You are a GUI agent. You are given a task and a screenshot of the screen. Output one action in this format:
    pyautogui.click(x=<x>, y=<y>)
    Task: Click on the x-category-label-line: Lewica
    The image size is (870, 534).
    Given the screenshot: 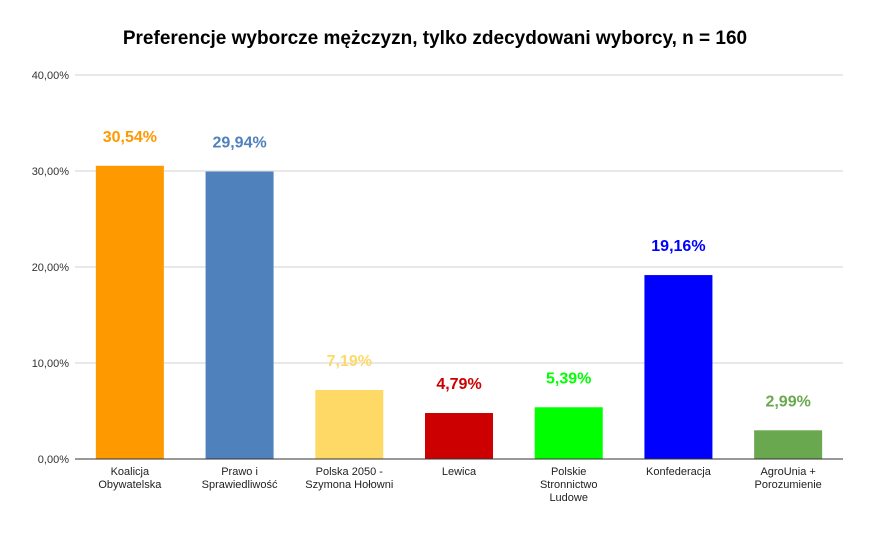 What is the action you would take?
    pyautogui.click(x=459, y=472)
    